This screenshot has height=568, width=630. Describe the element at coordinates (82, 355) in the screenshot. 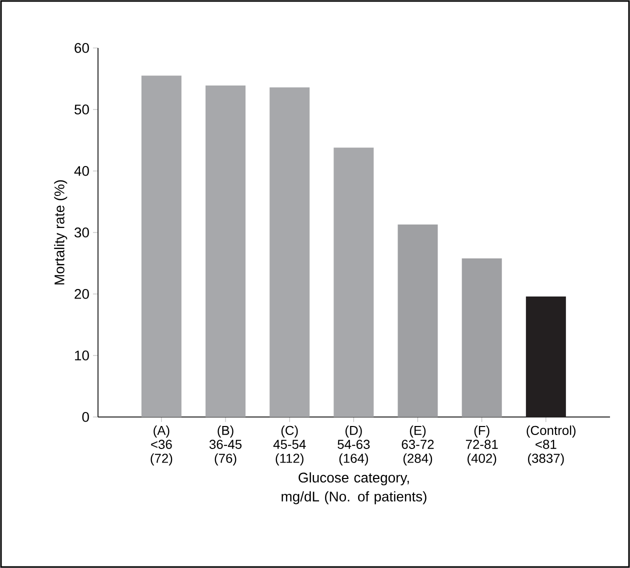

I see `y-tick-label: 10` at that location.